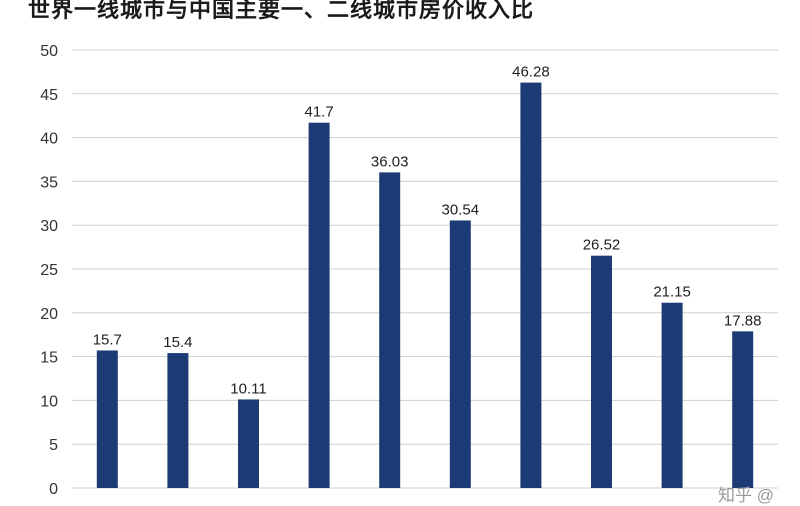  Describe the element at coordinates (318, 112) in the screenshot. I see `bar-value-label: 41.7` at that location.